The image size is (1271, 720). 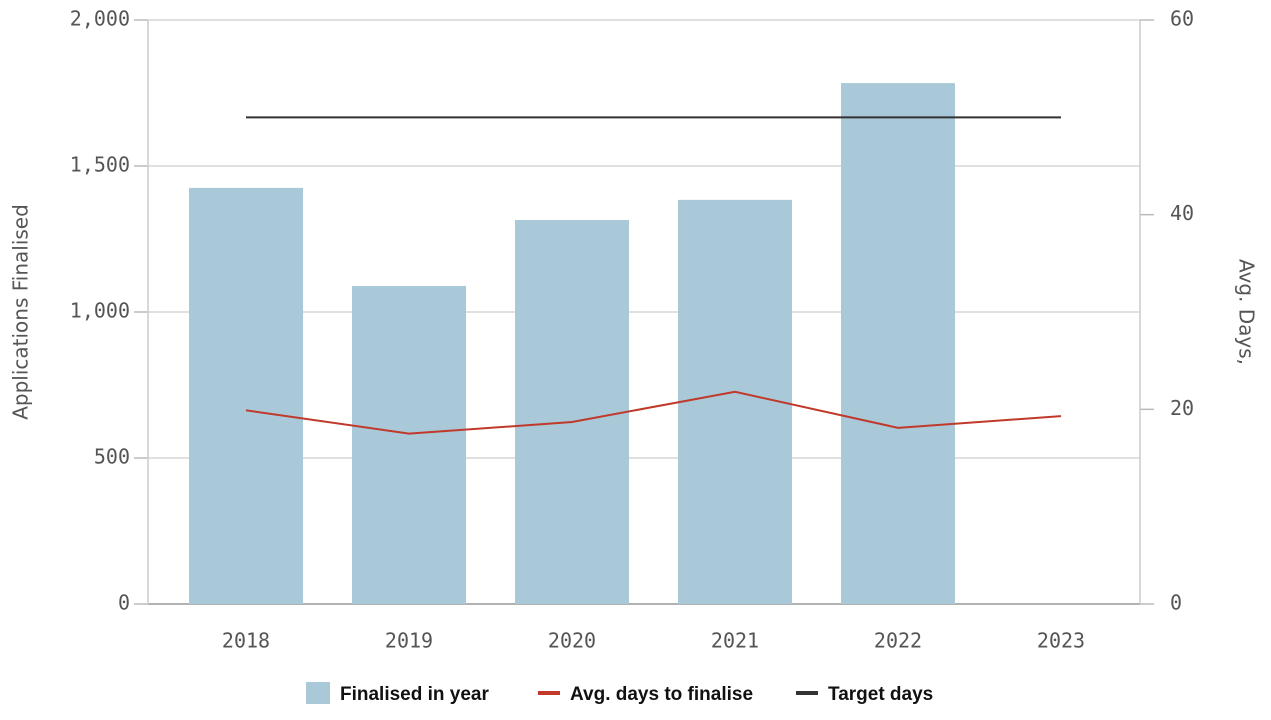 What do you see at coordinates (414, 694) in the screenshot?
I see `legend-label: Finalised in year` at bounding box center [414, 694].